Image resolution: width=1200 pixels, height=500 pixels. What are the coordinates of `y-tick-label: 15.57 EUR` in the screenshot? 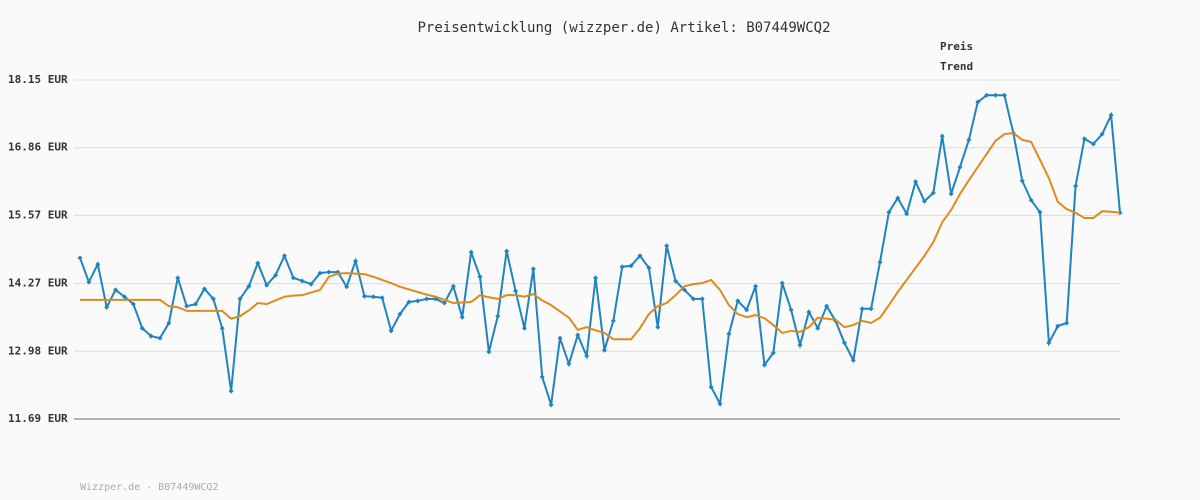 It's located at (38, 214).